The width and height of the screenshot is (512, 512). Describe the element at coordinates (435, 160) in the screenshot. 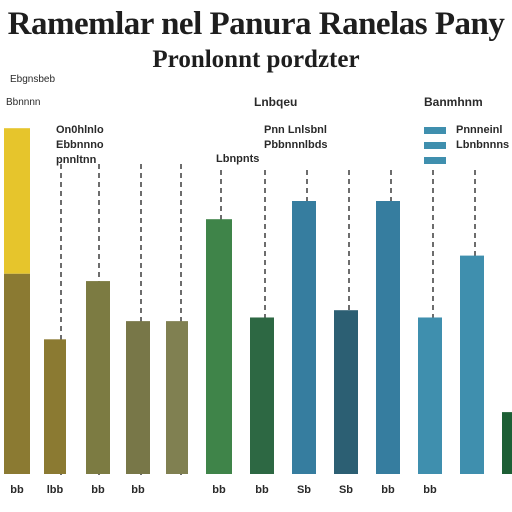

I see `legend-swatch` at that location.